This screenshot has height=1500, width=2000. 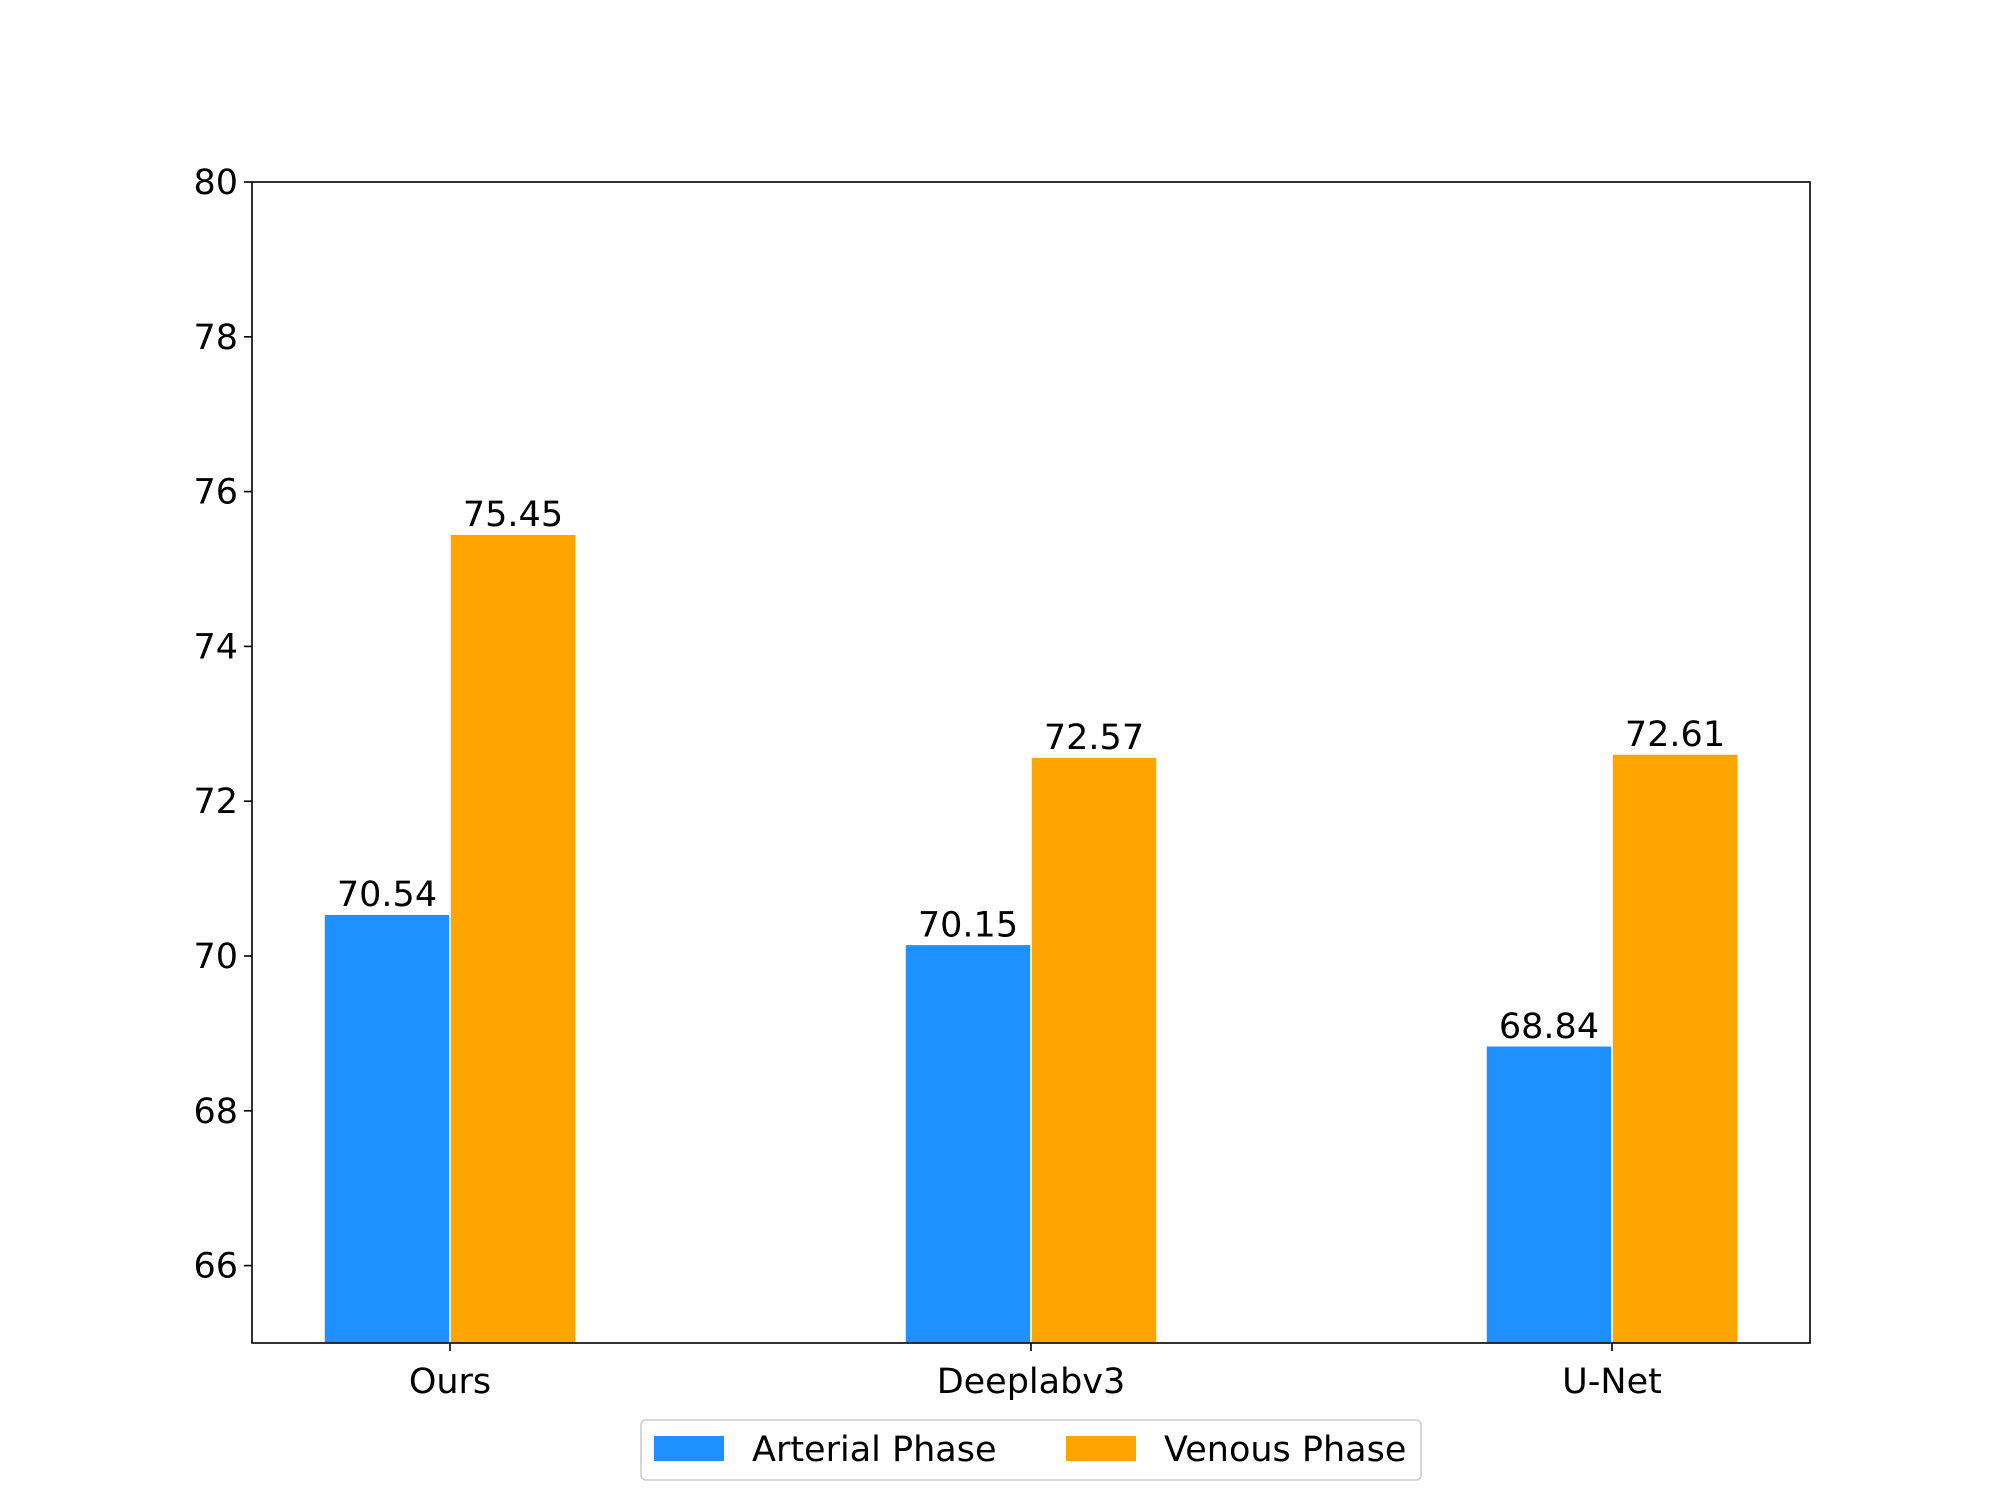 I want to click on legend: Arterial Phase Venous Phase, so click(x=1031, y=1450).